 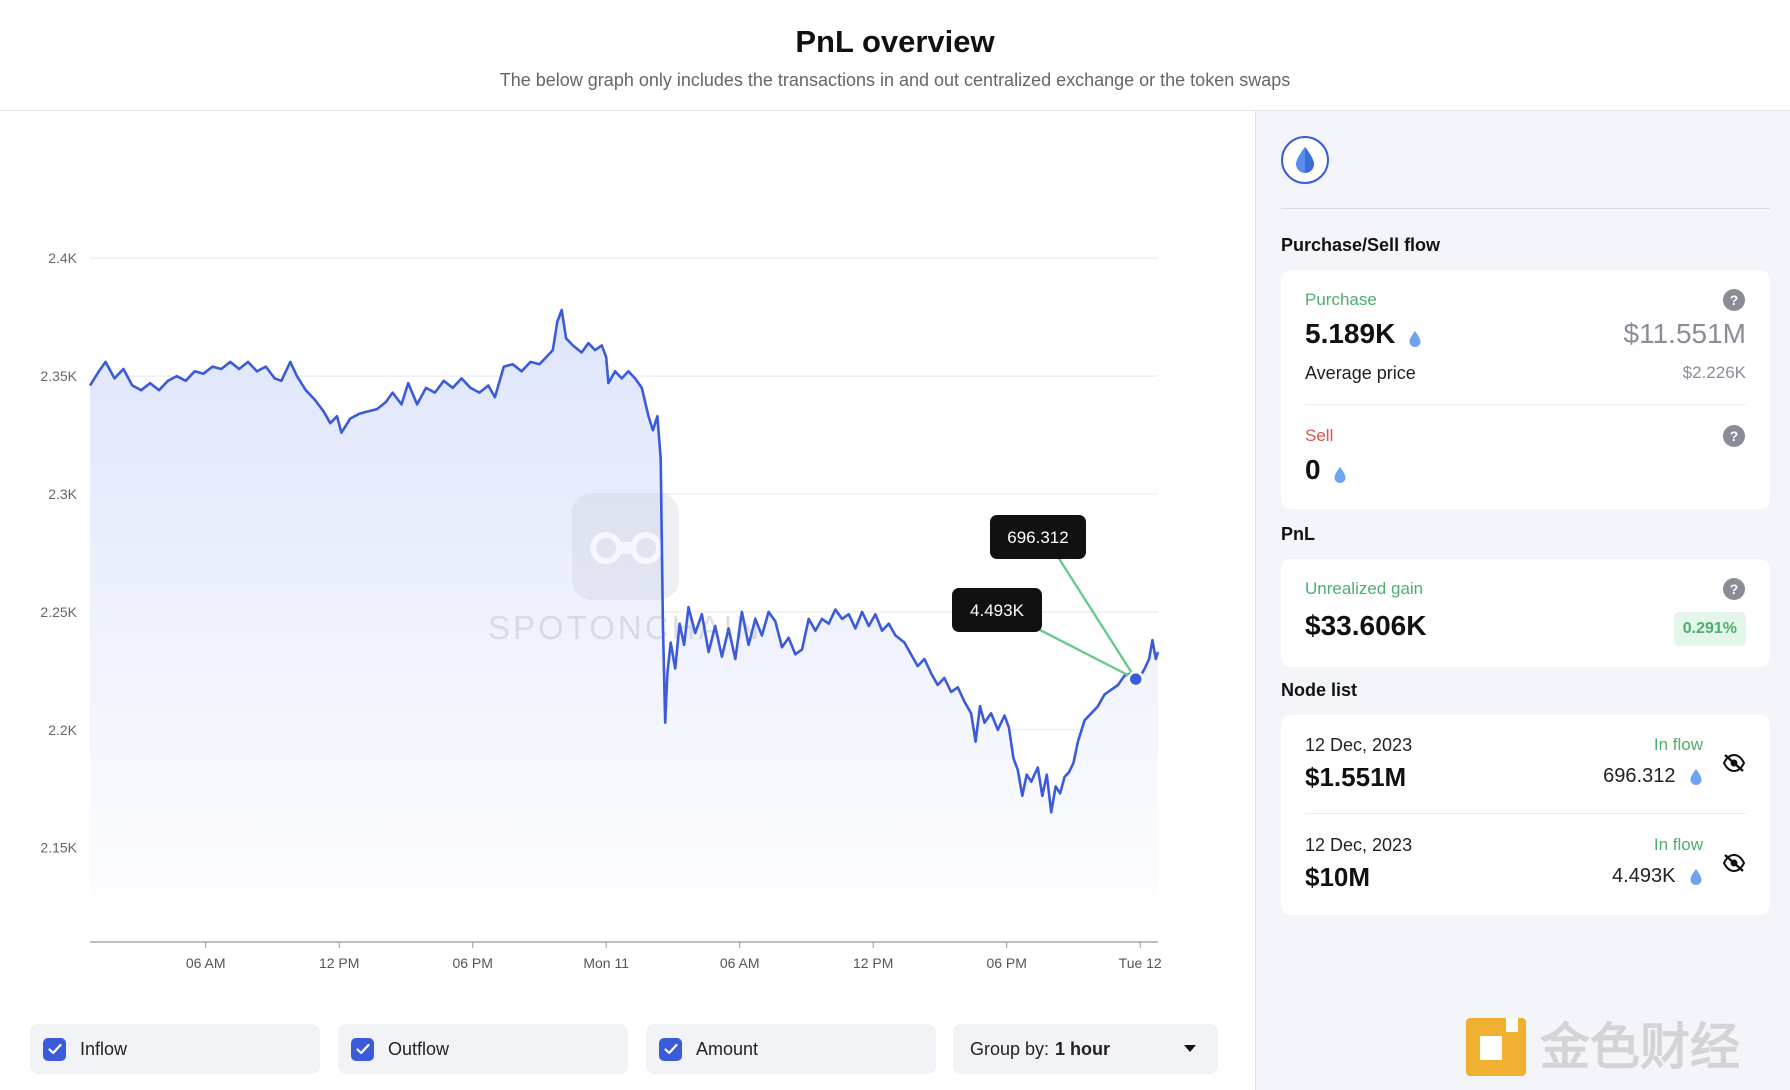 I want to click on caret-down-icon, so click(x=1190, y=1048).